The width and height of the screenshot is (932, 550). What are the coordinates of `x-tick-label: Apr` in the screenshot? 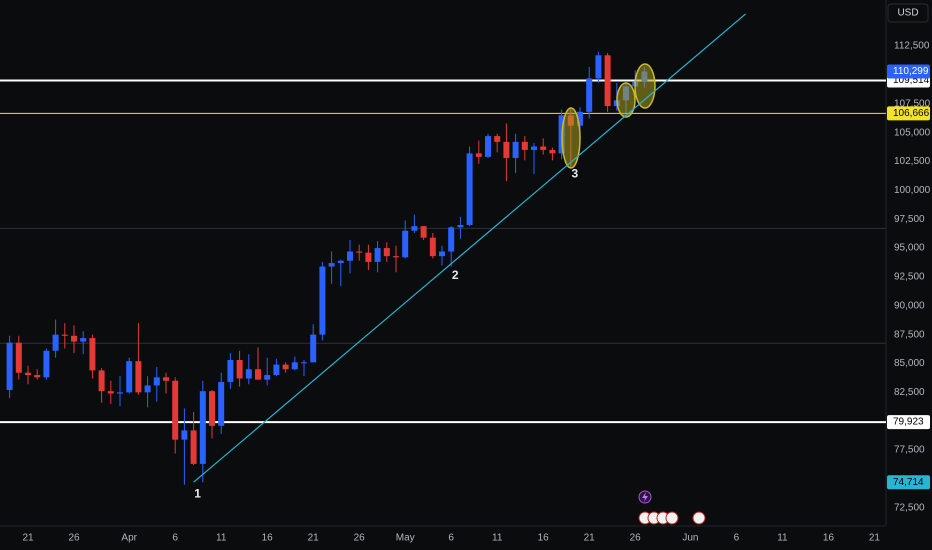 It's located at (129, 538).